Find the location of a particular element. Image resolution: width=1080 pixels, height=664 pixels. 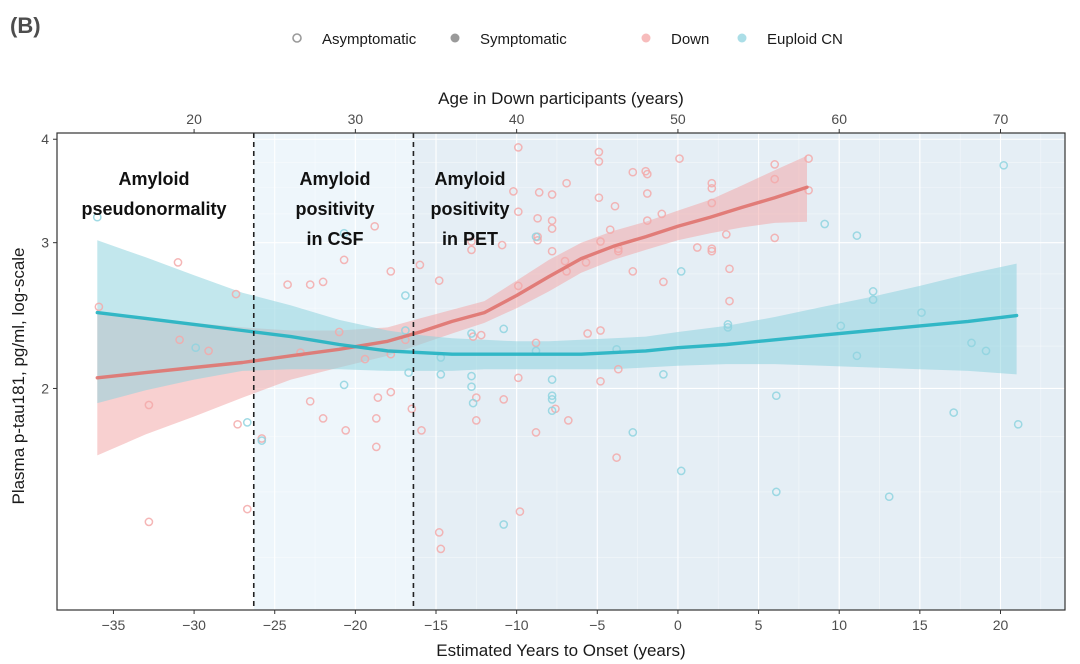

fit-line-euploid-cn is located at coordinates (557, 333).